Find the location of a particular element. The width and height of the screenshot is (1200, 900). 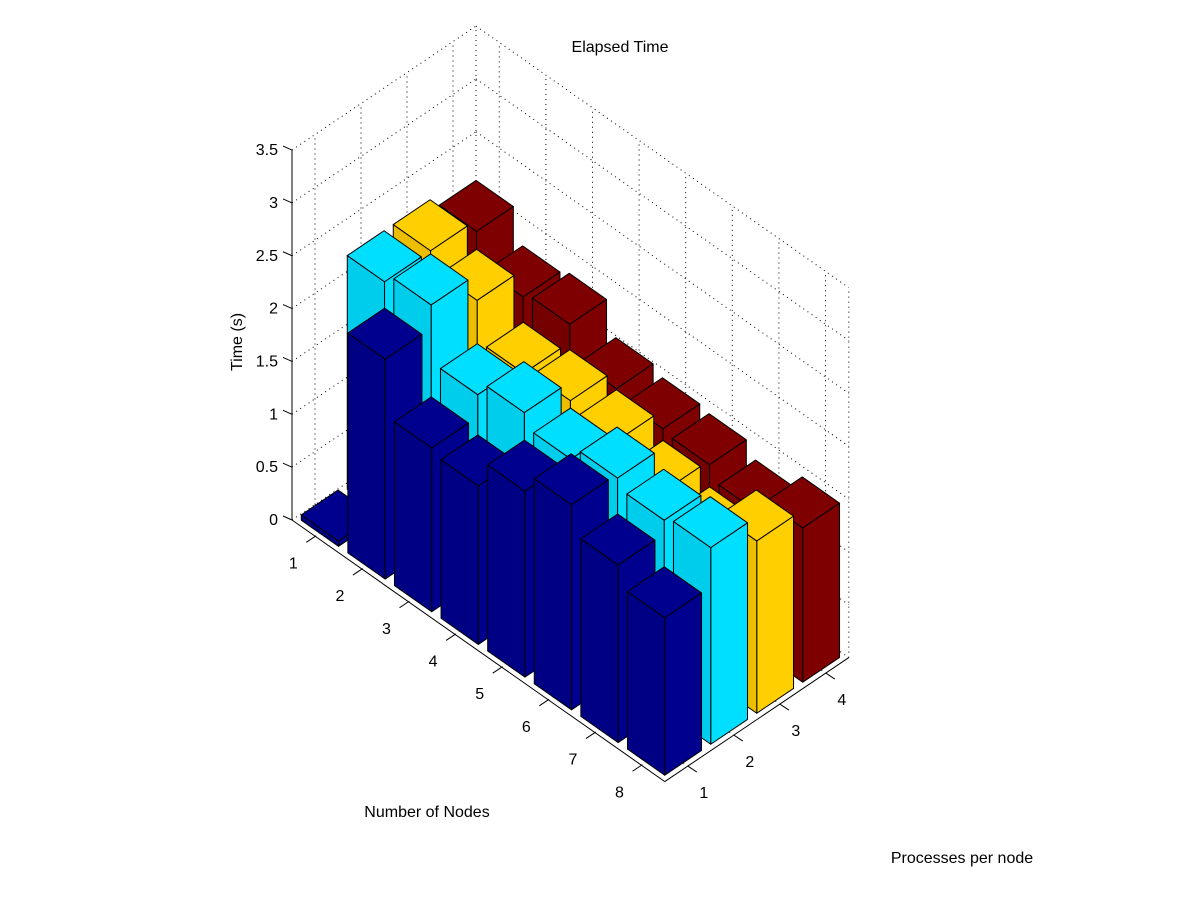

node-tick-label: 5 is located at coordinates (479, 694).